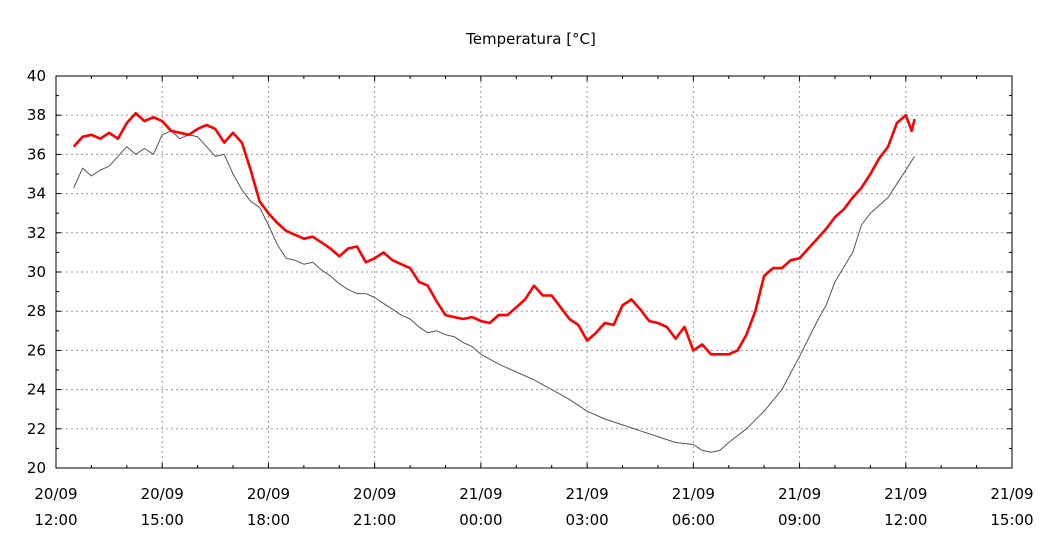 The height and width of the screenshot is (544, 1054). Describe the element at coordinates (36, 311) in the screenshot. I see `y-tick-label: 28` at that location.